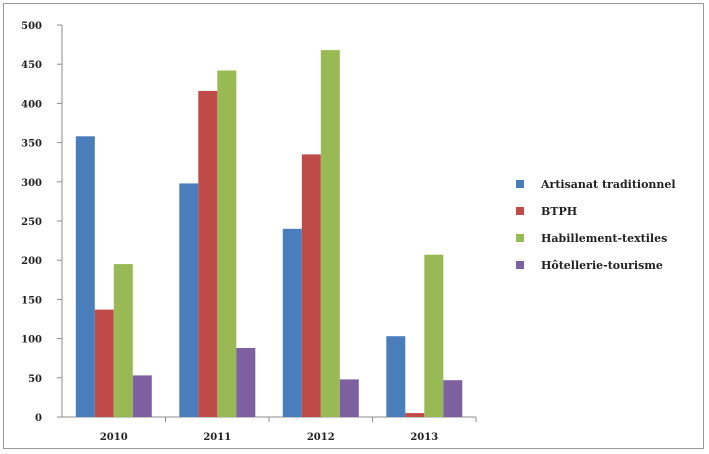 This screenshot has height=454, width=709. What do you see at coordinates (396, 376) in the screenshot?
I see `bar-artisanat-traditionnel-2013` at bounding box center [396, 376].